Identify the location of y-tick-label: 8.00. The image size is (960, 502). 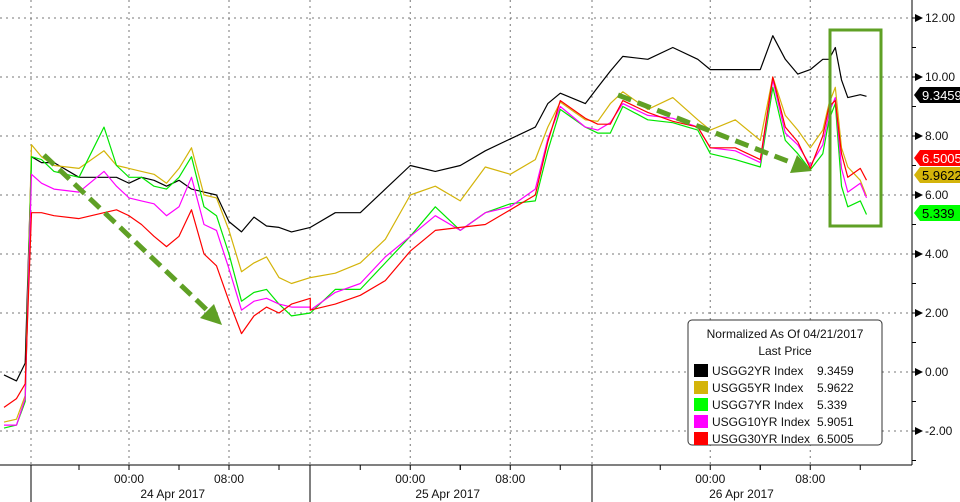
(937, 136).